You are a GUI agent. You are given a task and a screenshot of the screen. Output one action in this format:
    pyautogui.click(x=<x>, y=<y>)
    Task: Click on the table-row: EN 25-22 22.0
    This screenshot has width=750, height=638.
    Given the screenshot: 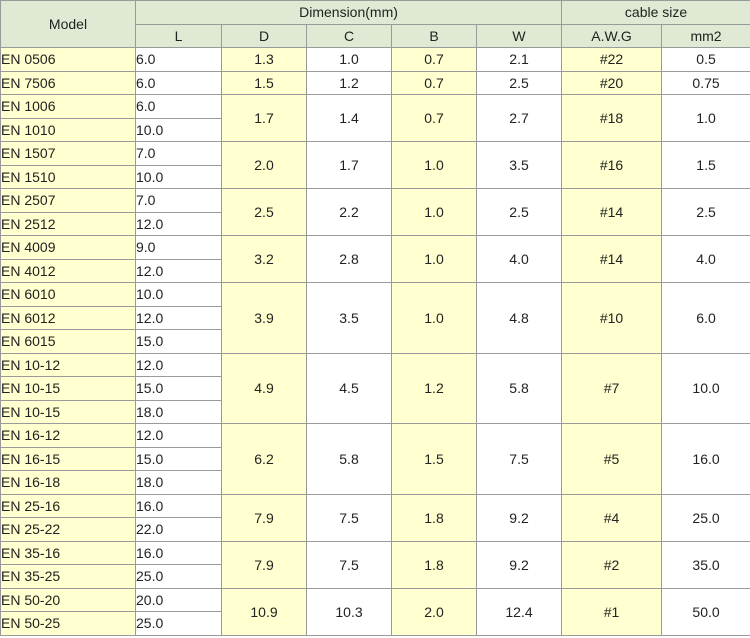 What is the action you would take?
    pyautogui.click(x=375, y=529)
    